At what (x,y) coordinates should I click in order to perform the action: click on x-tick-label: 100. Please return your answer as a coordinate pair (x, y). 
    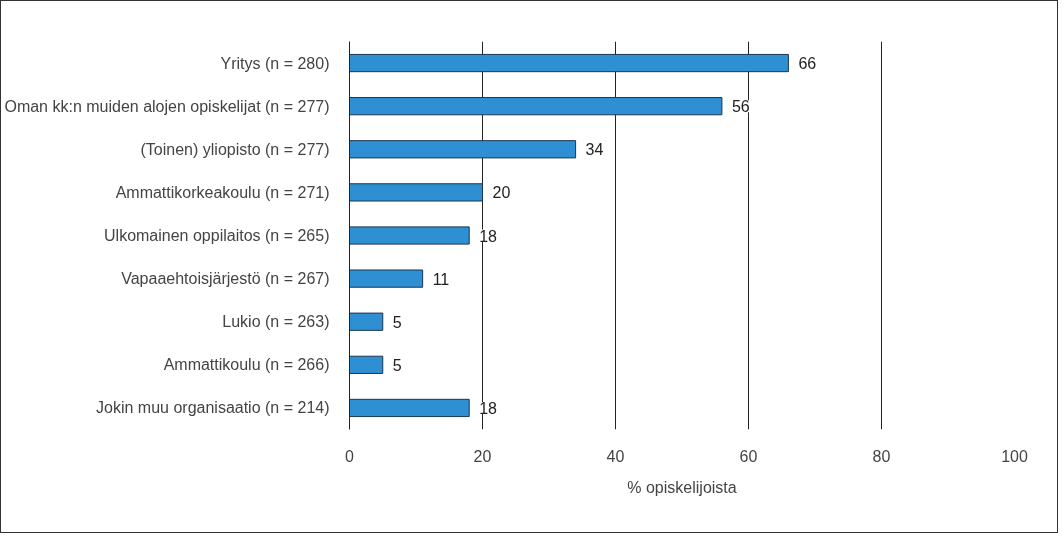
    Looking at the image, I should click on (1014, 456).